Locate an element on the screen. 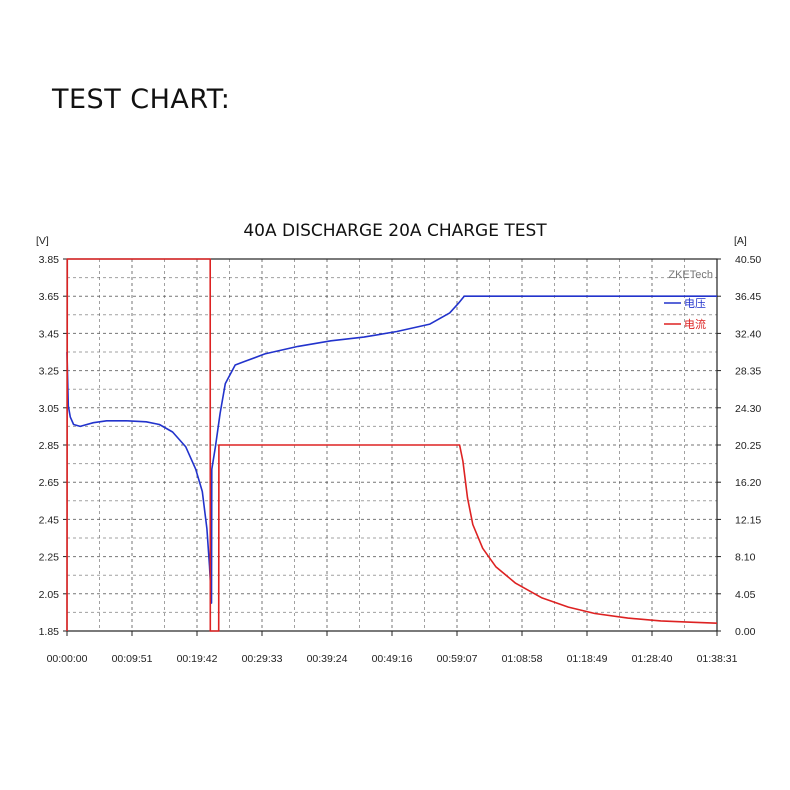 The height and width of the screenshot is (790, 790). x-tick-label: 01:08:58 is located at coordinates (522, 659).